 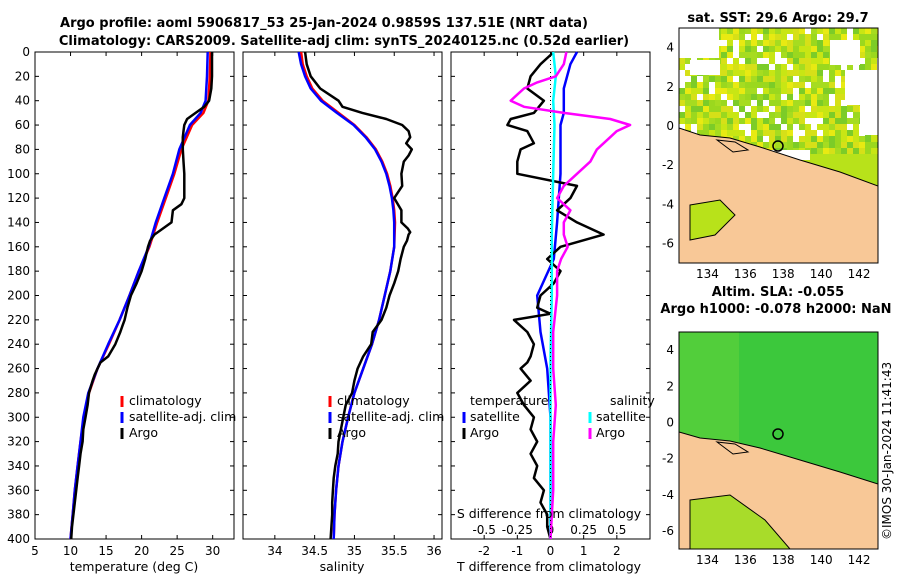 I want to click on x-tick-label: 35.5, so click(x=394, y=551).